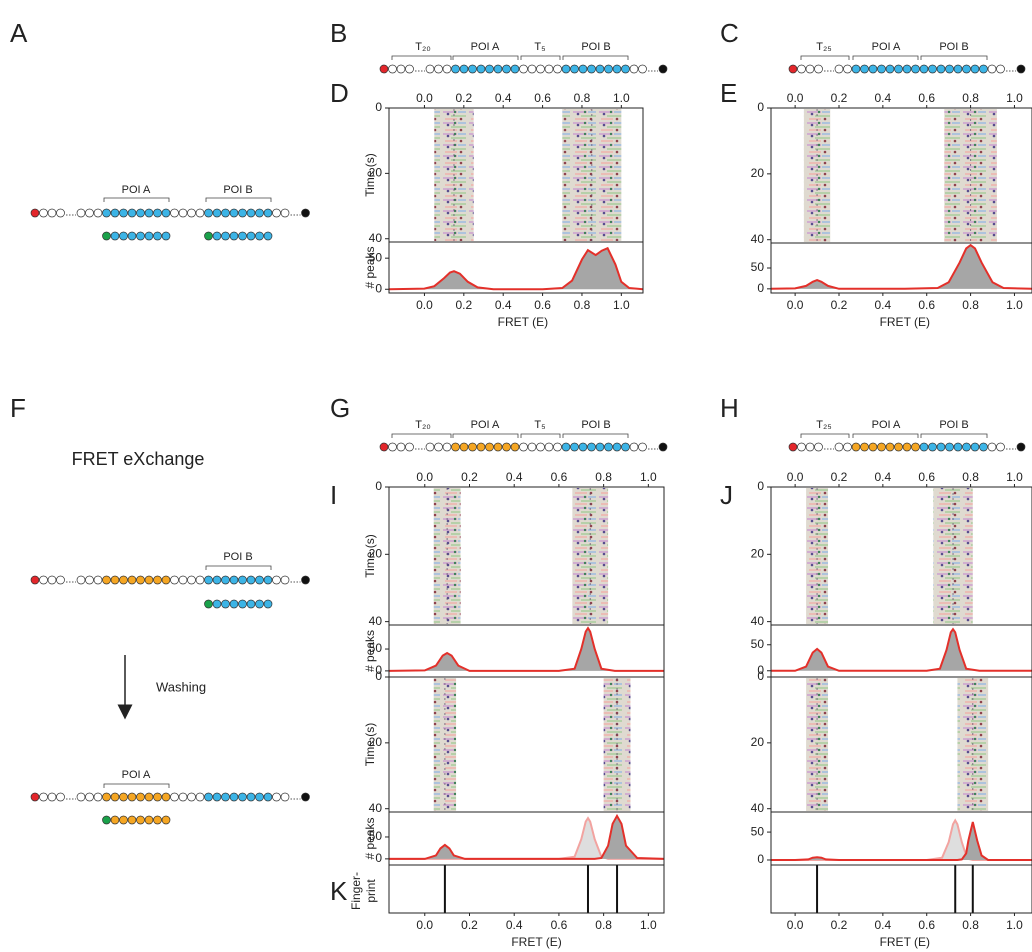 The image size is (1032, 952). I want to click on panel-kymograph: 0 20 40 0.0 0.2 0.4 0.6 0.8 1.0 Time (s), so click(503, 168).